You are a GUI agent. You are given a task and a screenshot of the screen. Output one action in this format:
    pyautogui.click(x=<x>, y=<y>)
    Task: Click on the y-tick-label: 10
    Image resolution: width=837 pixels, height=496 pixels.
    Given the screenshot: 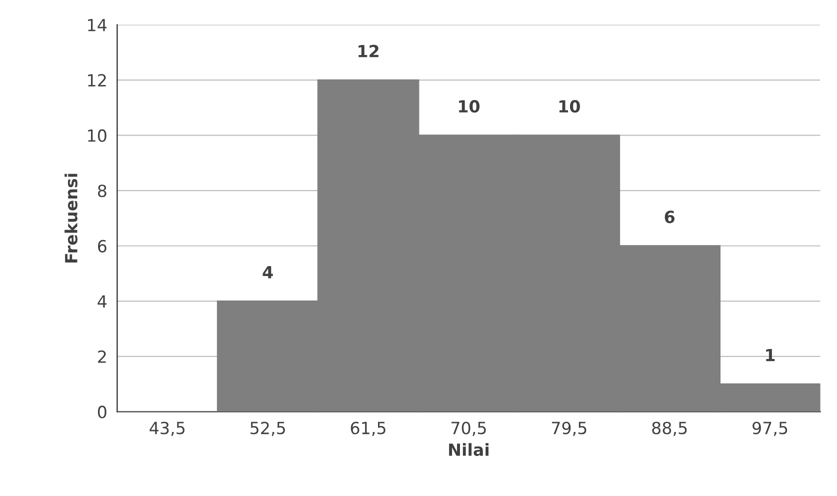 What is the action you would take?
    pyautogui.click(x=97, y=135)
    